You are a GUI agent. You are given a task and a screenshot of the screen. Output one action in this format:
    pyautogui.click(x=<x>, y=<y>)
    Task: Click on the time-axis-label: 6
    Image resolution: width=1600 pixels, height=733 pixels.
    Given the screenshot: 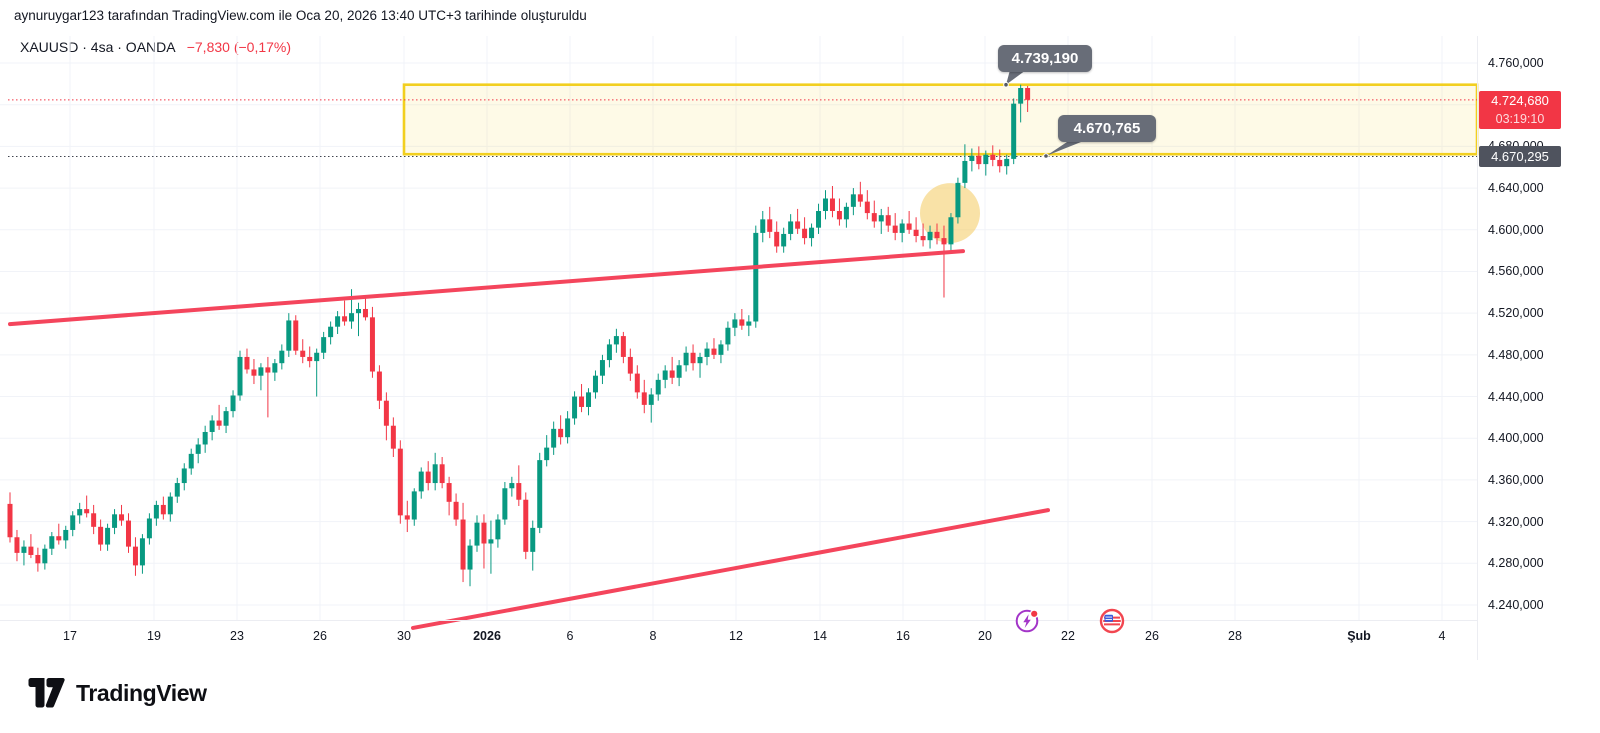 What is the action you would take?
    pyautogui.click(x=570, y=636)
    